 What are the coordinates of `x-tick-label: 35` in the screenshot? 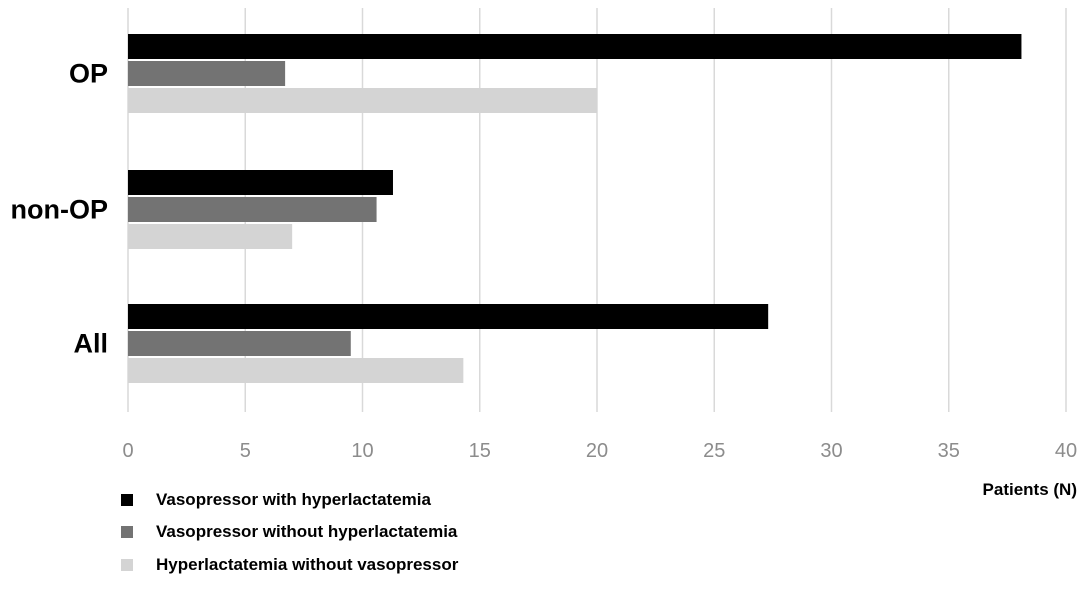 It's located at (949, 451).